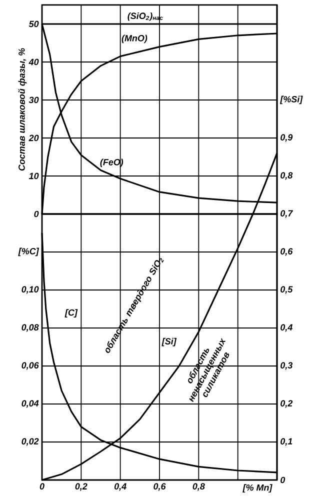  What do you see at coordinates (30, 442) in the screenshot?
I see `y-tick-label: 0,02` at bounding box center [30, 442].